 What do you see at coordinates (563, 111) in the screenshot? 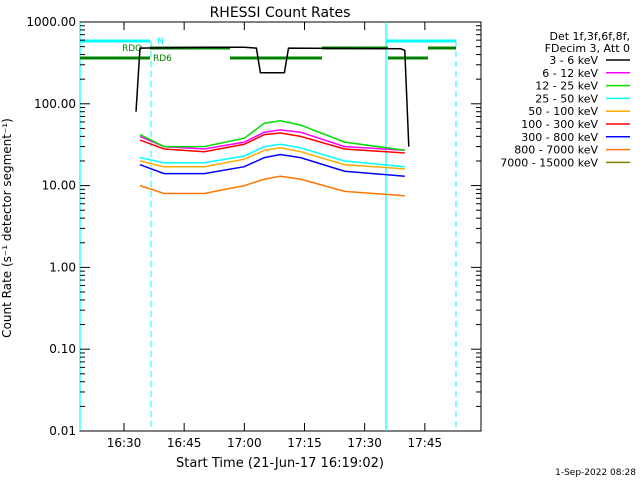
I see `legend-label-4: 50 - 100 keV` at bounding box center [563, 111].